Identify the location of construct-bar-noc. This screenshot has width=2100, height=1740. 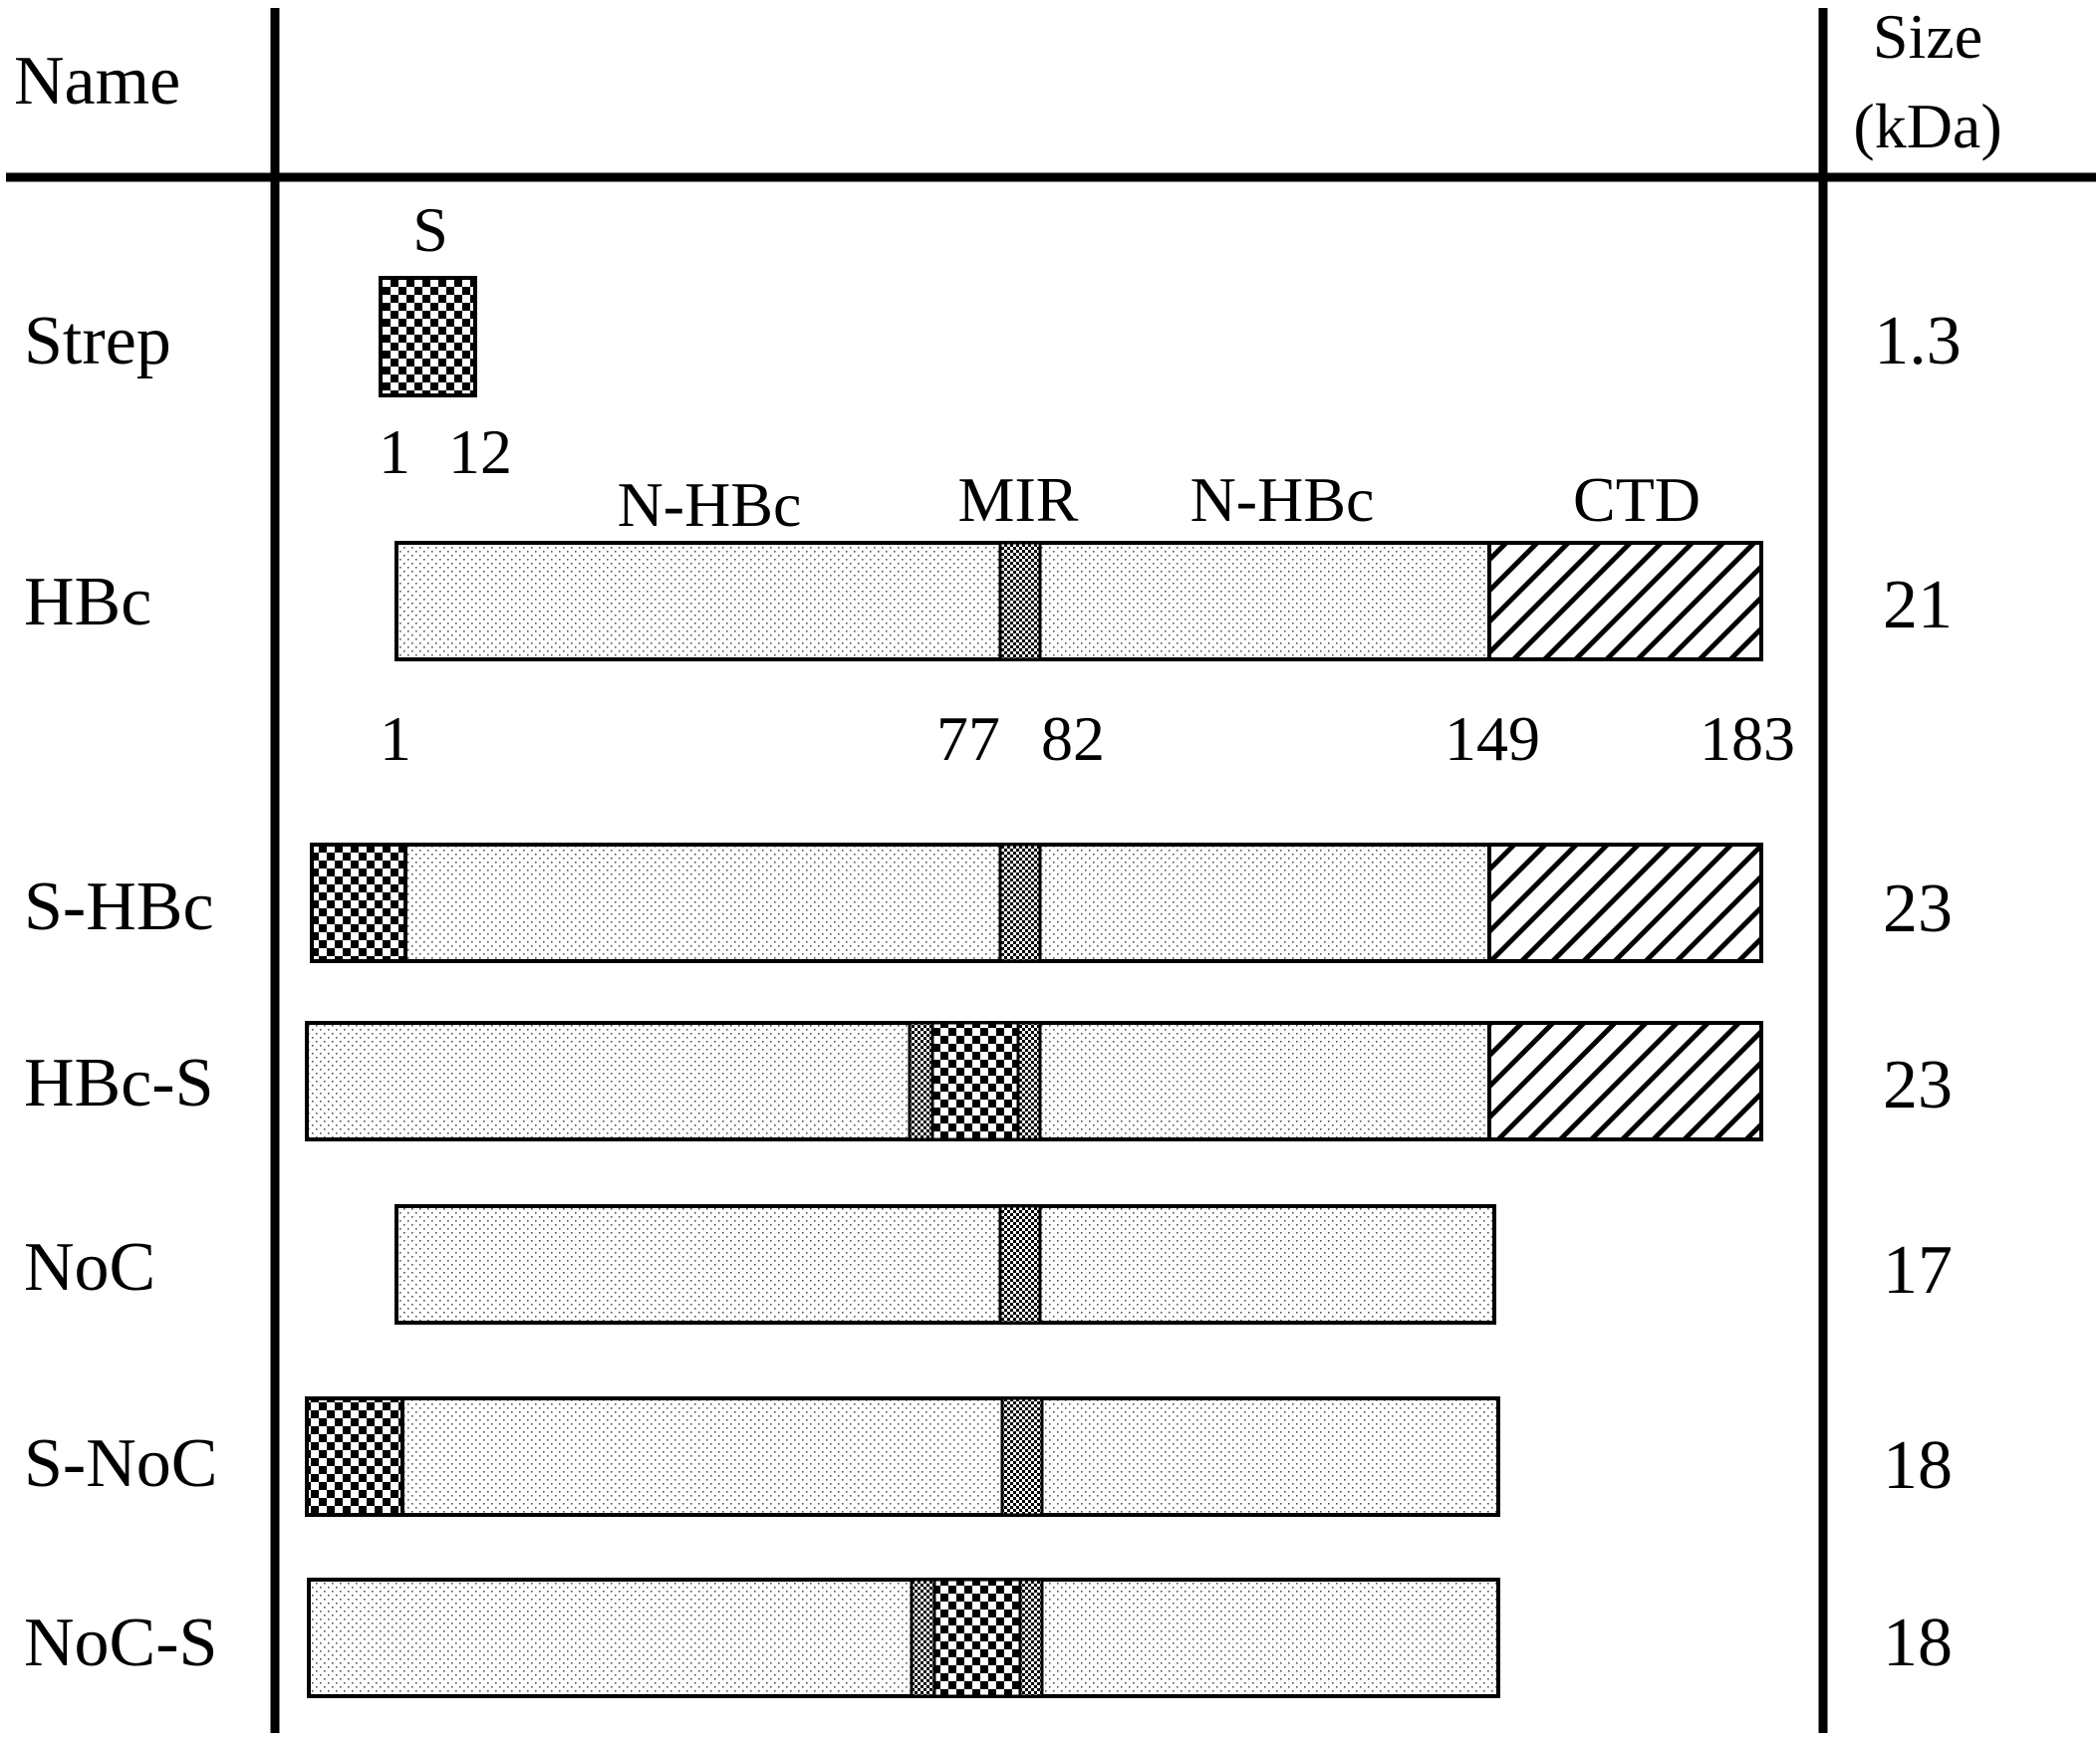
(945, 1264).